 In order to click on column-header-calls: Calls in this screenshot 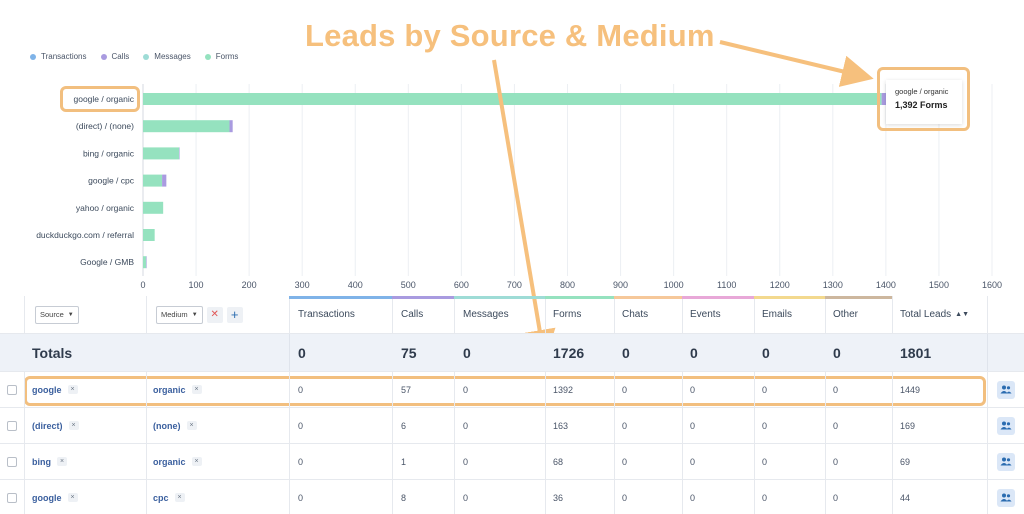, I will do `click(412, 314)`.